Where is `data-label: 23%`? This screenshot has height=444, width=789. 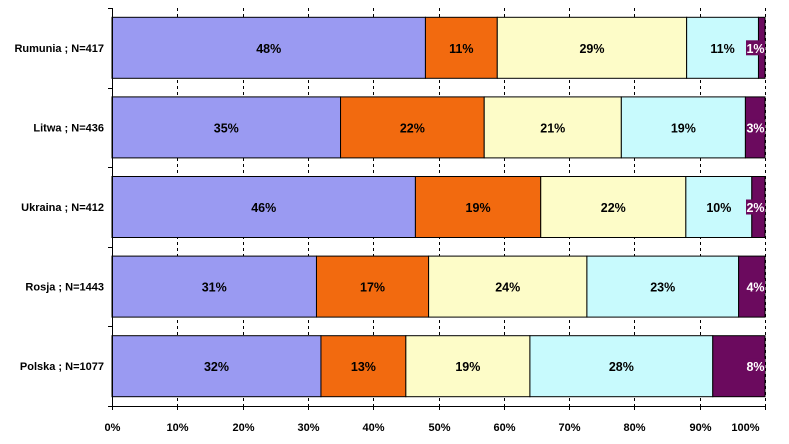
data-label: 23% is located at coordinates (662, 288).